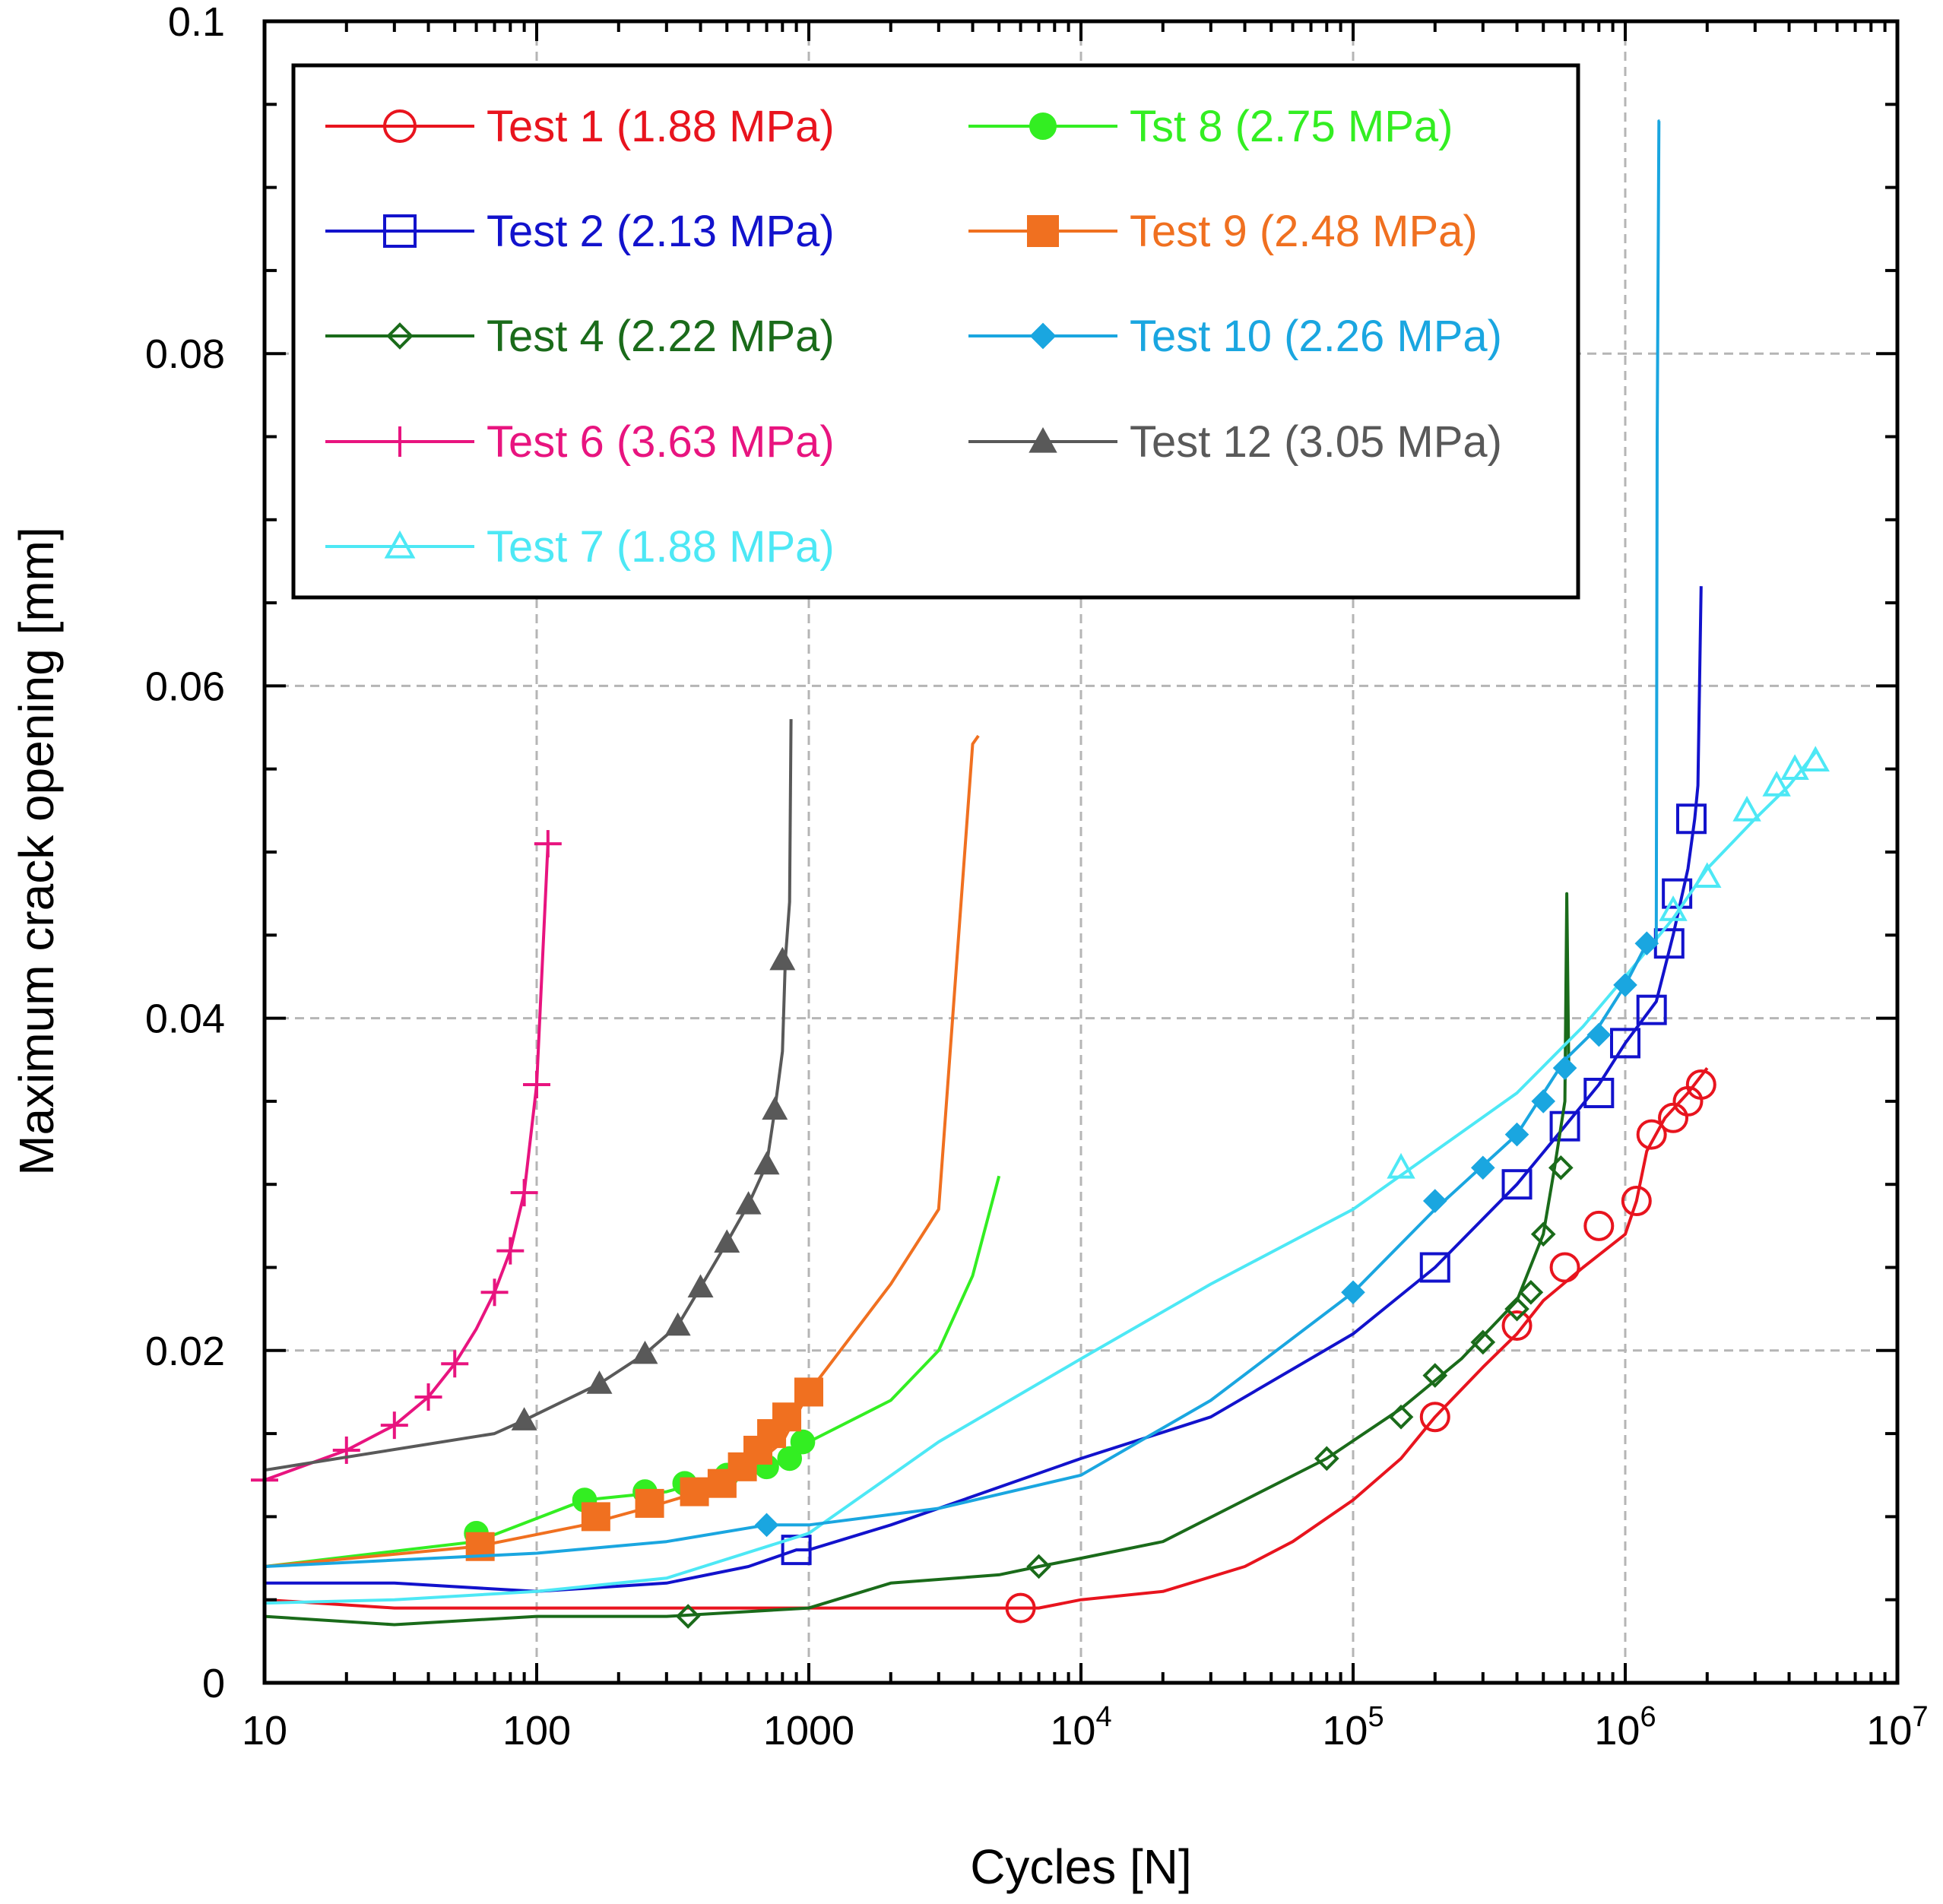 The width and height of the screenshot is (1943, 1904). I want to click on legend-entry: Test 9 (2.48 MPa), so click(1223, 231).